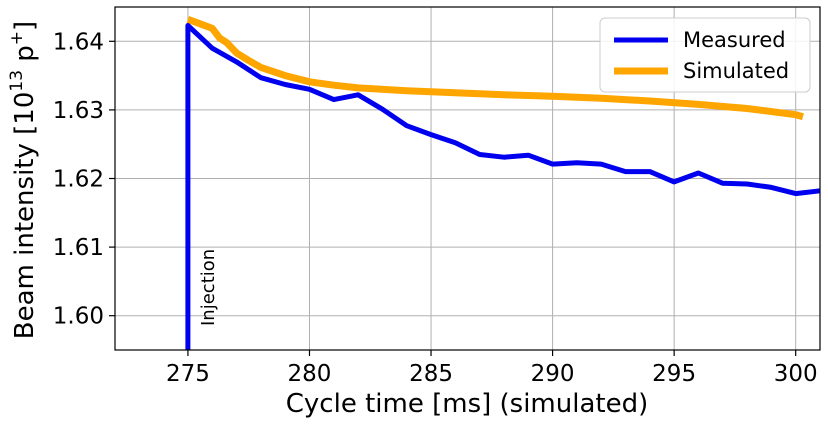  I want to click on legend-label-measured: Measured, so click(734, 40).